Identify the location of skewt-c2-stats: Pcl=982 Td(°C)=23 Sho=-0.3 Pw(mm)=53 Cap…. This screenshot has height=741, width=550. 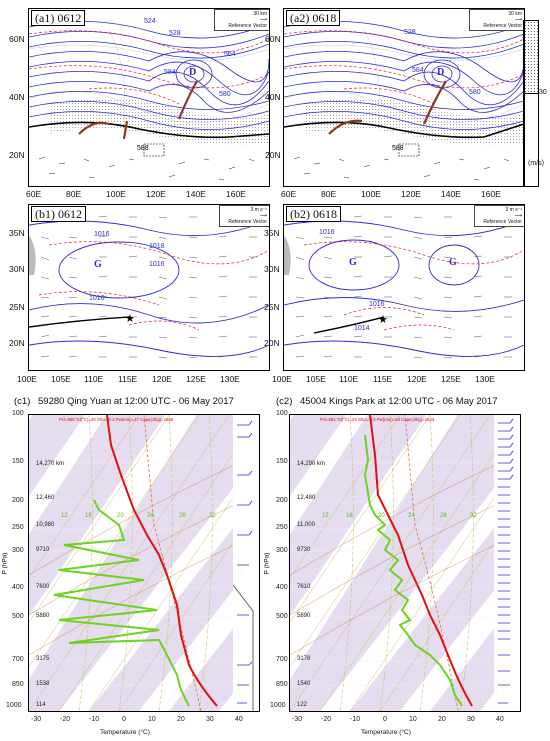
(377, 419).